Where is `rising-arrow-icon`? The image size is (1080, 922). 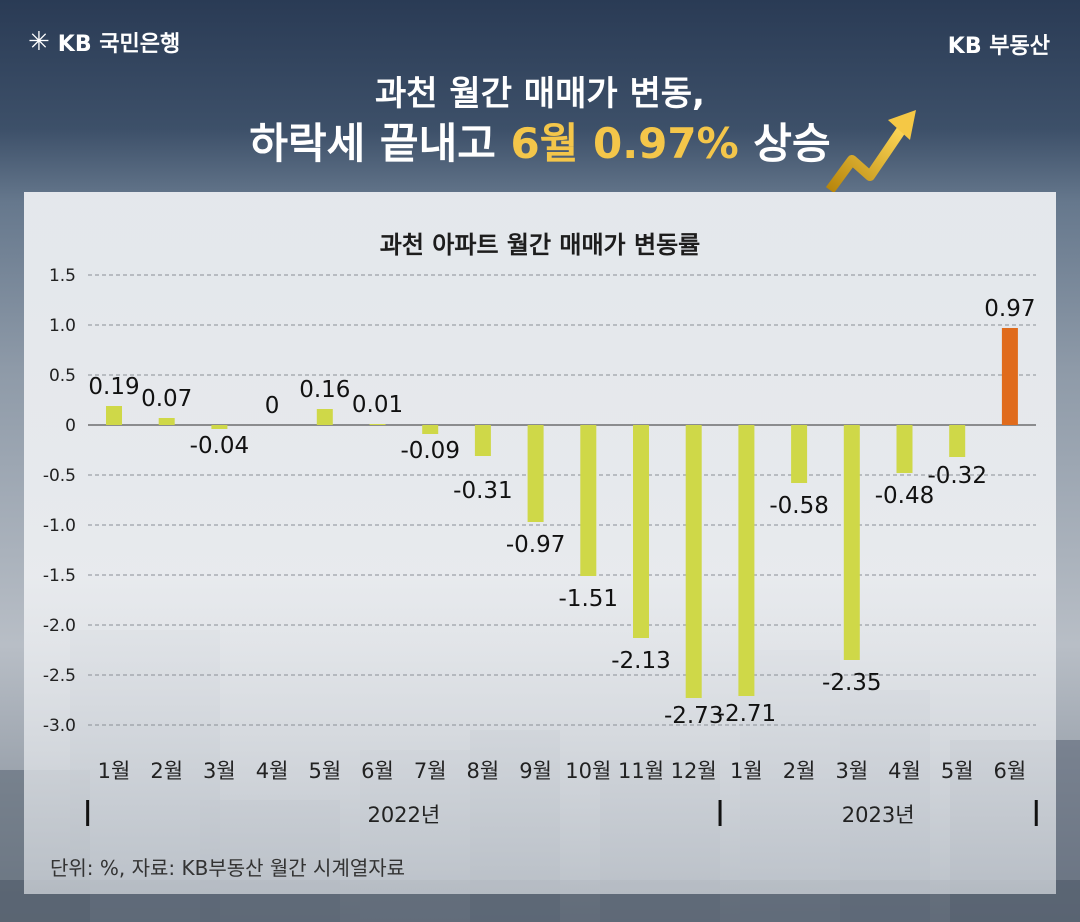
rising-arrow-icon is located at coordinates (871, 151).